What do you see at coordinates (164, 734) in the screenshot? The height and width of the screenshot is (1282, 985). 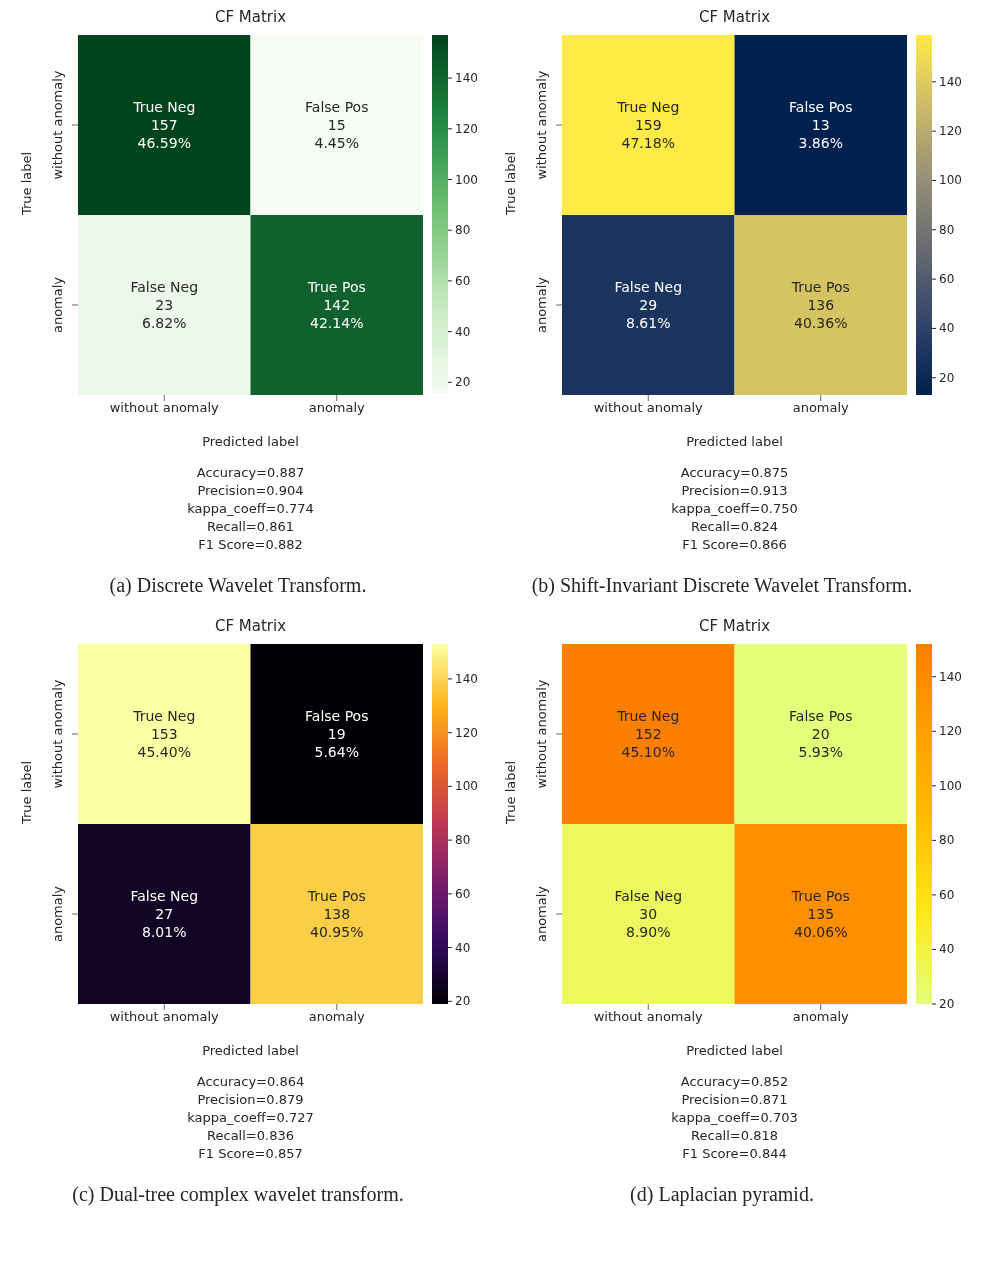 I see `data-label: True Neg 153 45.40%` at bounding box center [164, 734].